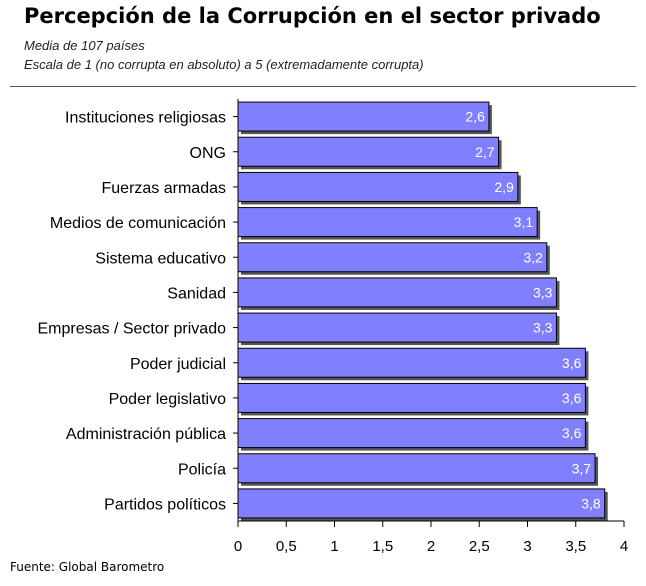  I want to click on category-label: Poder judicial, so click(178, 364).